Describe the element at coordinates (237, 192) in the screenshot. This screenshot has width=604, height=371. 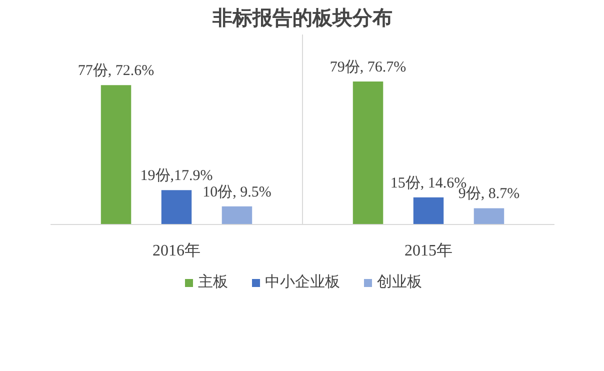
I see `data-label: 10份, 9.5%` at that location.